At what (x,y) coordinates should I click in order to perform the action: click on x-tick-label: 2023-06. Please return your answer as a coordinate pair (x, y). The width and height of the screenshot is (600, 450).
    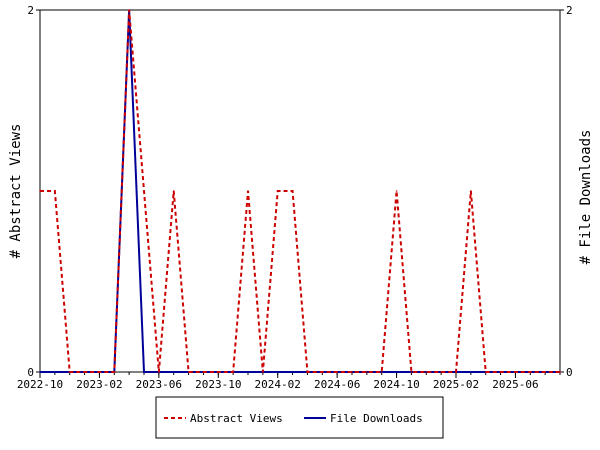
    Looking at the image, I should click on (159, 384).